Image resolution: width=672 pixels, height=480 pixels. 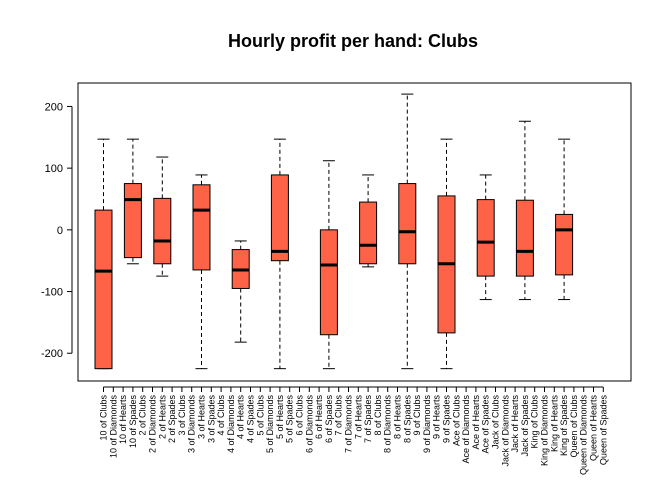 I want to click on x-tick-label: 2 of Diamonds, so click(x=153, y=424).